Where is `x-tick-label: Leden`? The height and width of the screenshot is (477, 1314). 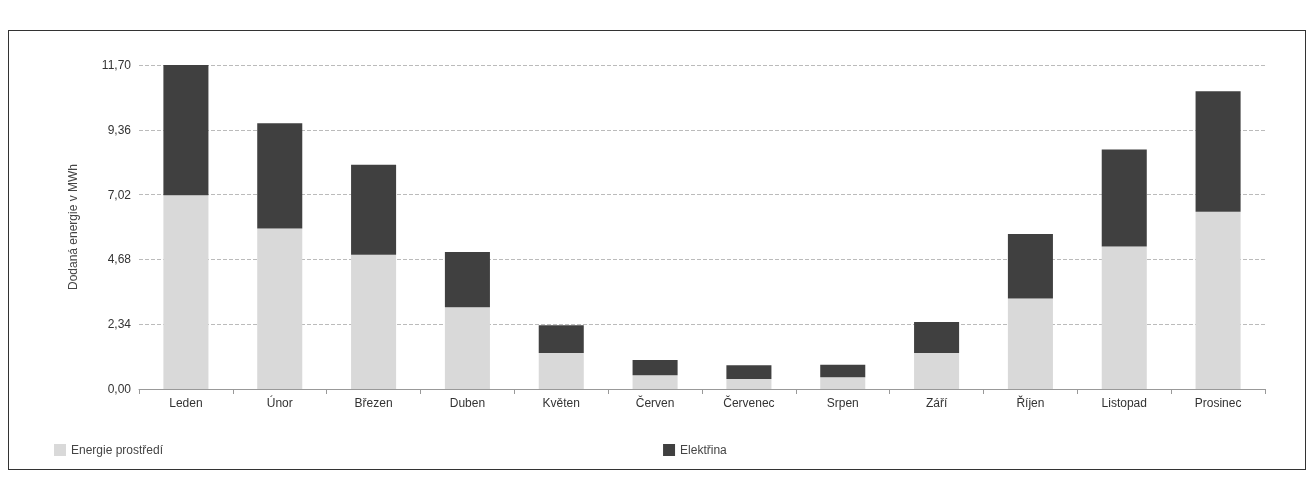 x-tick-label: Leden is located at coordinates (186, 403).